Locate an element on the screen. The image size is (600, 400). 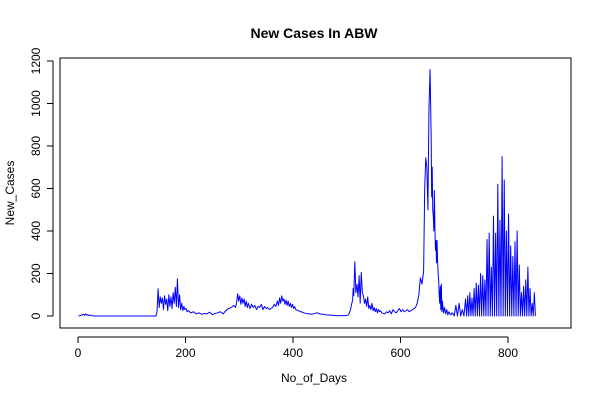
y-axis: 0 200 400 600 800 1000 1200 is located at coordinates (41, 183).